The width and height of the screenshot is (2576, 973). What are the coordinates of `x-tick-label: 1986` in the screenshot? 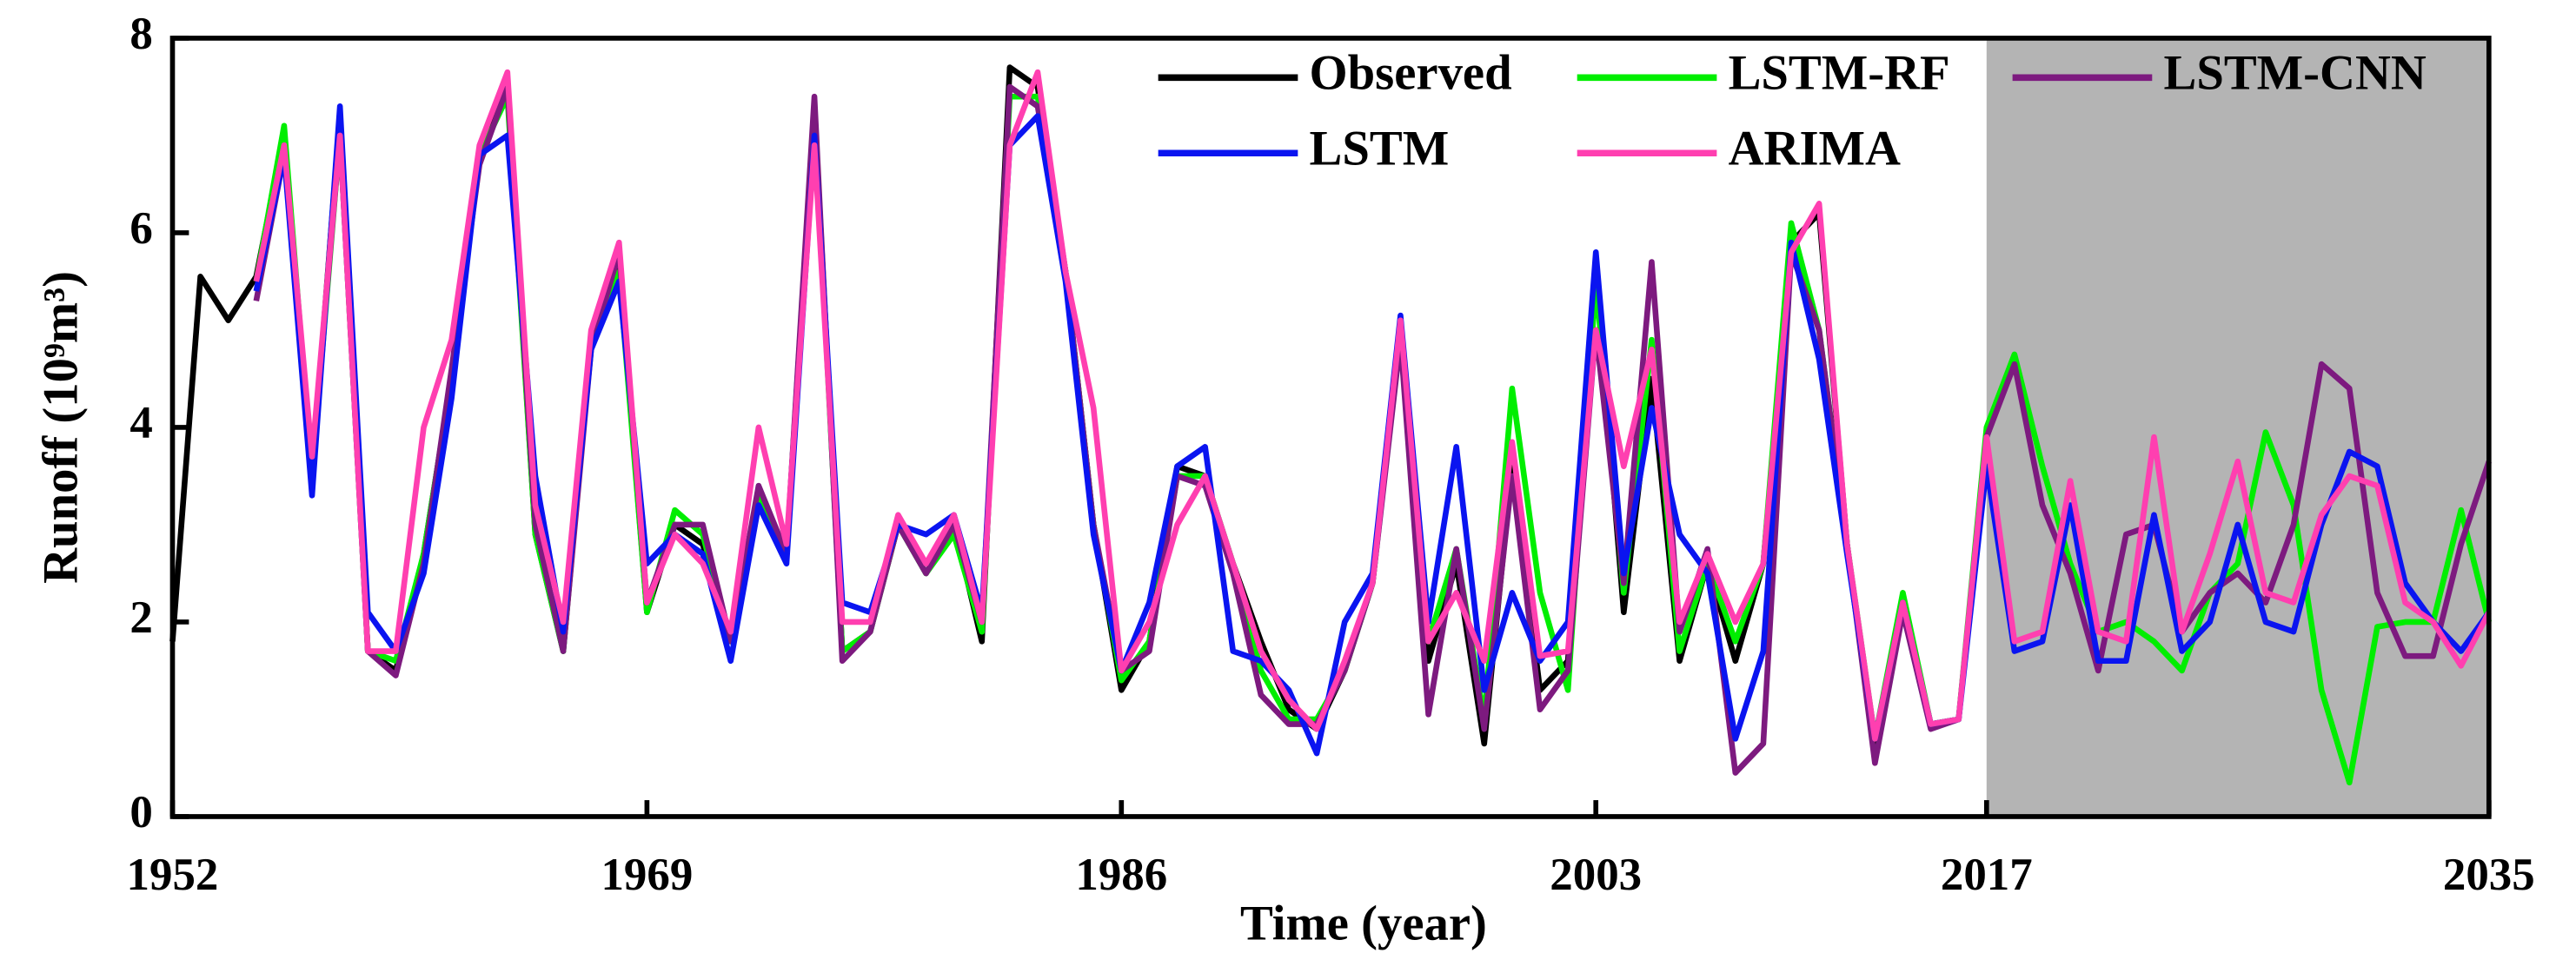 It's located at (1121, 875).